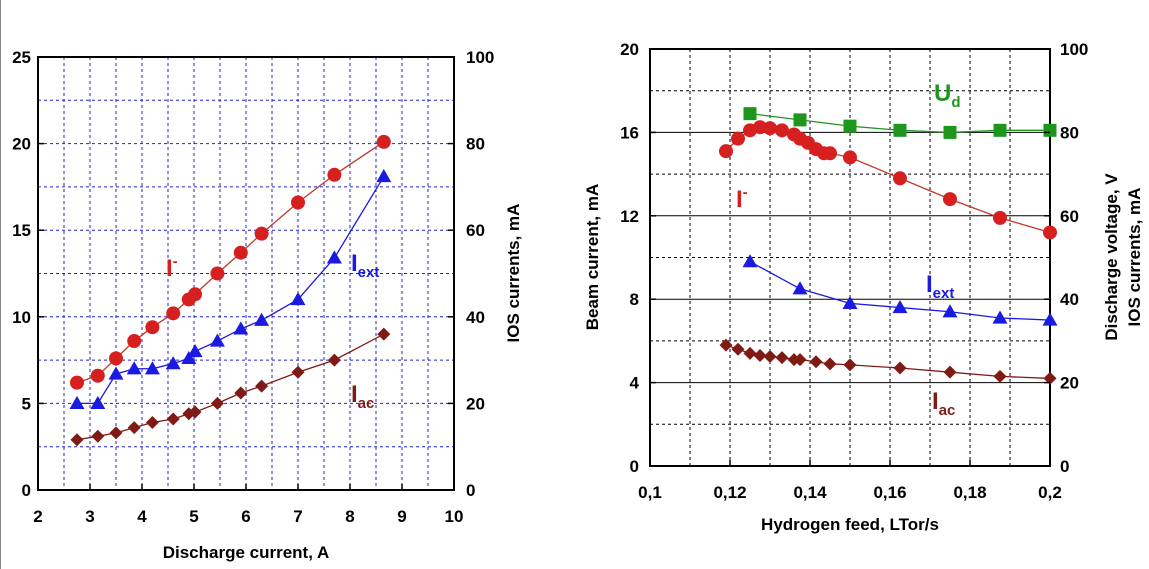 The image size is (1149, 569). Describe the element at coordinates (349, 516) in the screenshot. I see `x-tick-label: 8` at that location.